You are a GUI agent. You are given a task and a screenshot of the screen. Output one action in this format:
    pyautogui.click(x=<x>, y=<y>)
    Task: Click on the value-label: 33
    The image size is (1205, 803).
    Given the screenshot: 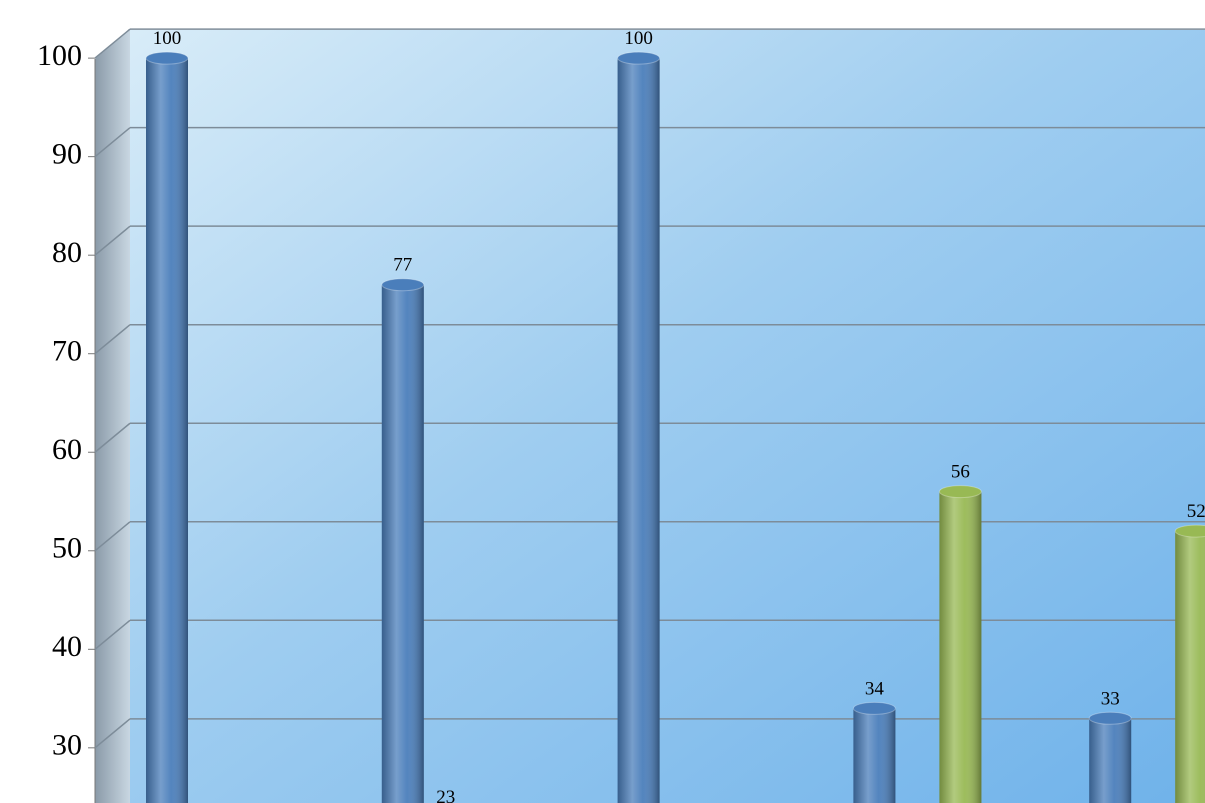 What is the action you would take?
    pyautogui.click(x=1110, y=698)
    